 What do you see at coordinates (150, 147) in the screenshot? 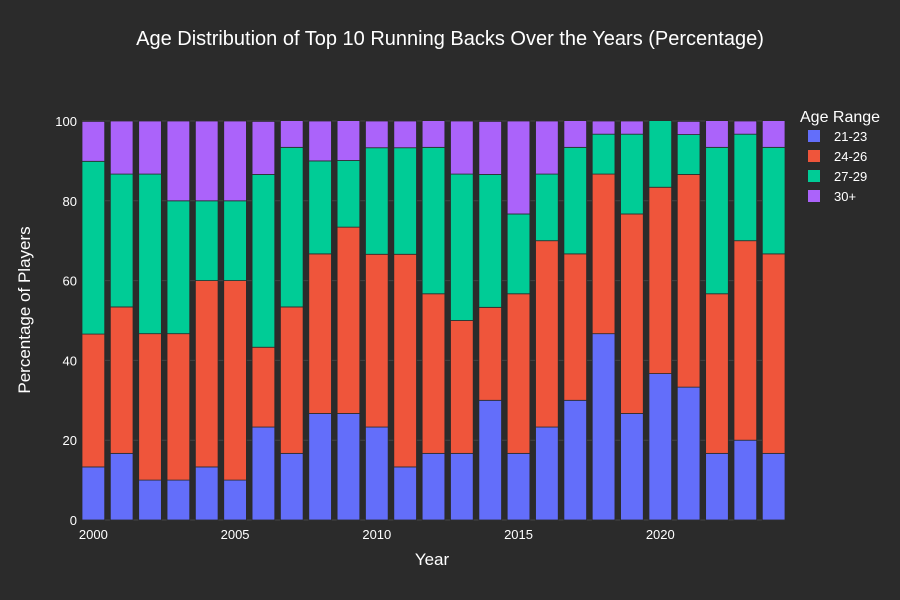
I see `bar-2002-30+` at bounding box center [150, 147].